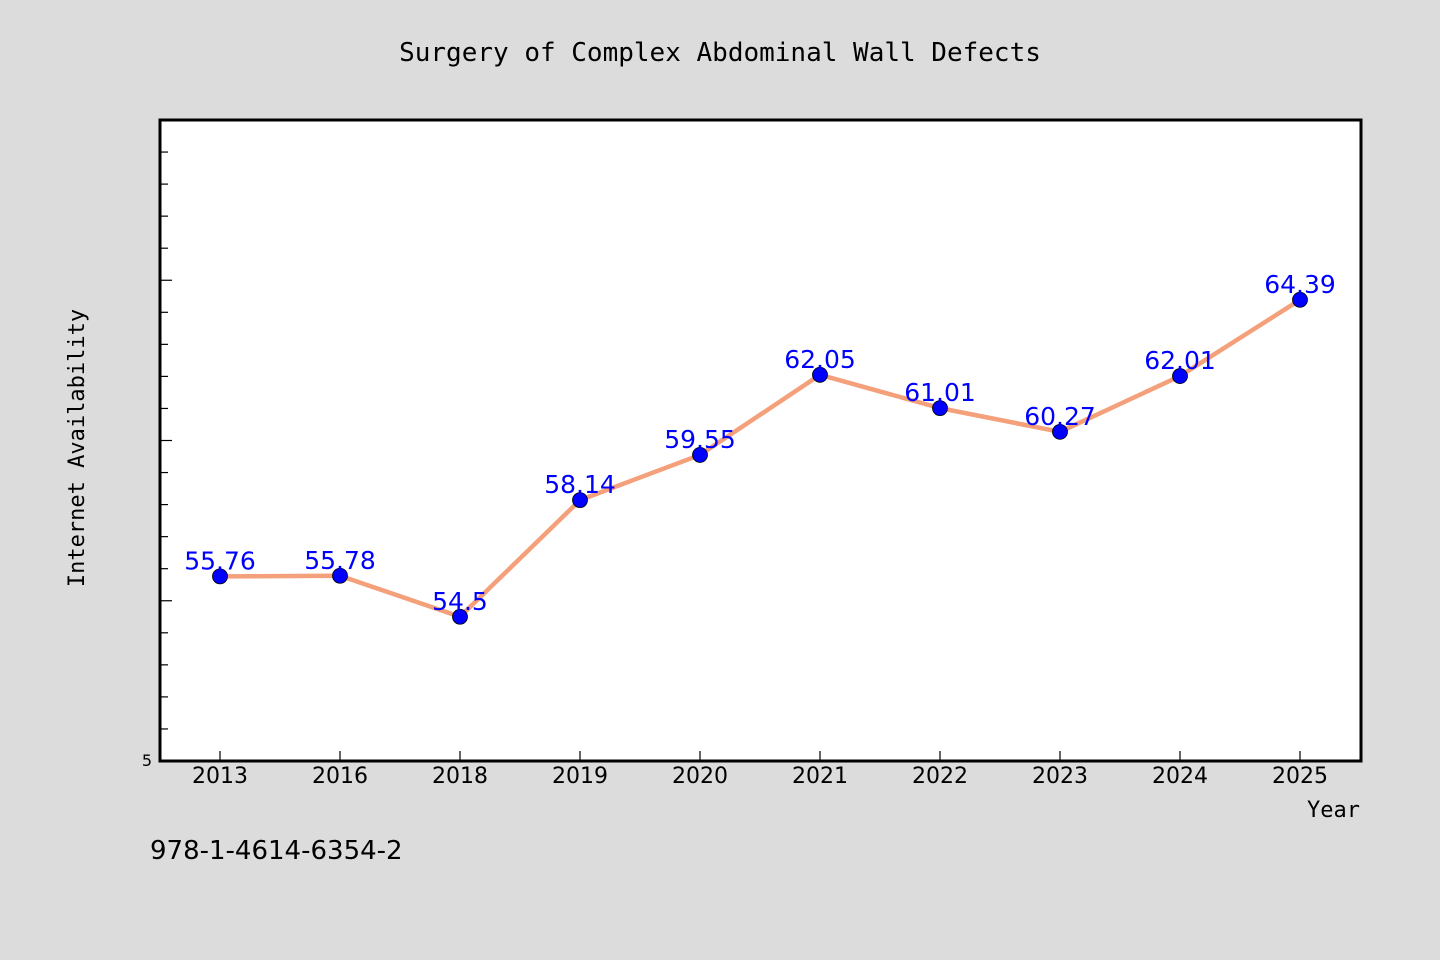 Image resolution: width=1440 pixels, height=960 pixels. Describe the element at coordinates (1333, 810) in the screenshot. I see `x-axis-label: Year` at that location.